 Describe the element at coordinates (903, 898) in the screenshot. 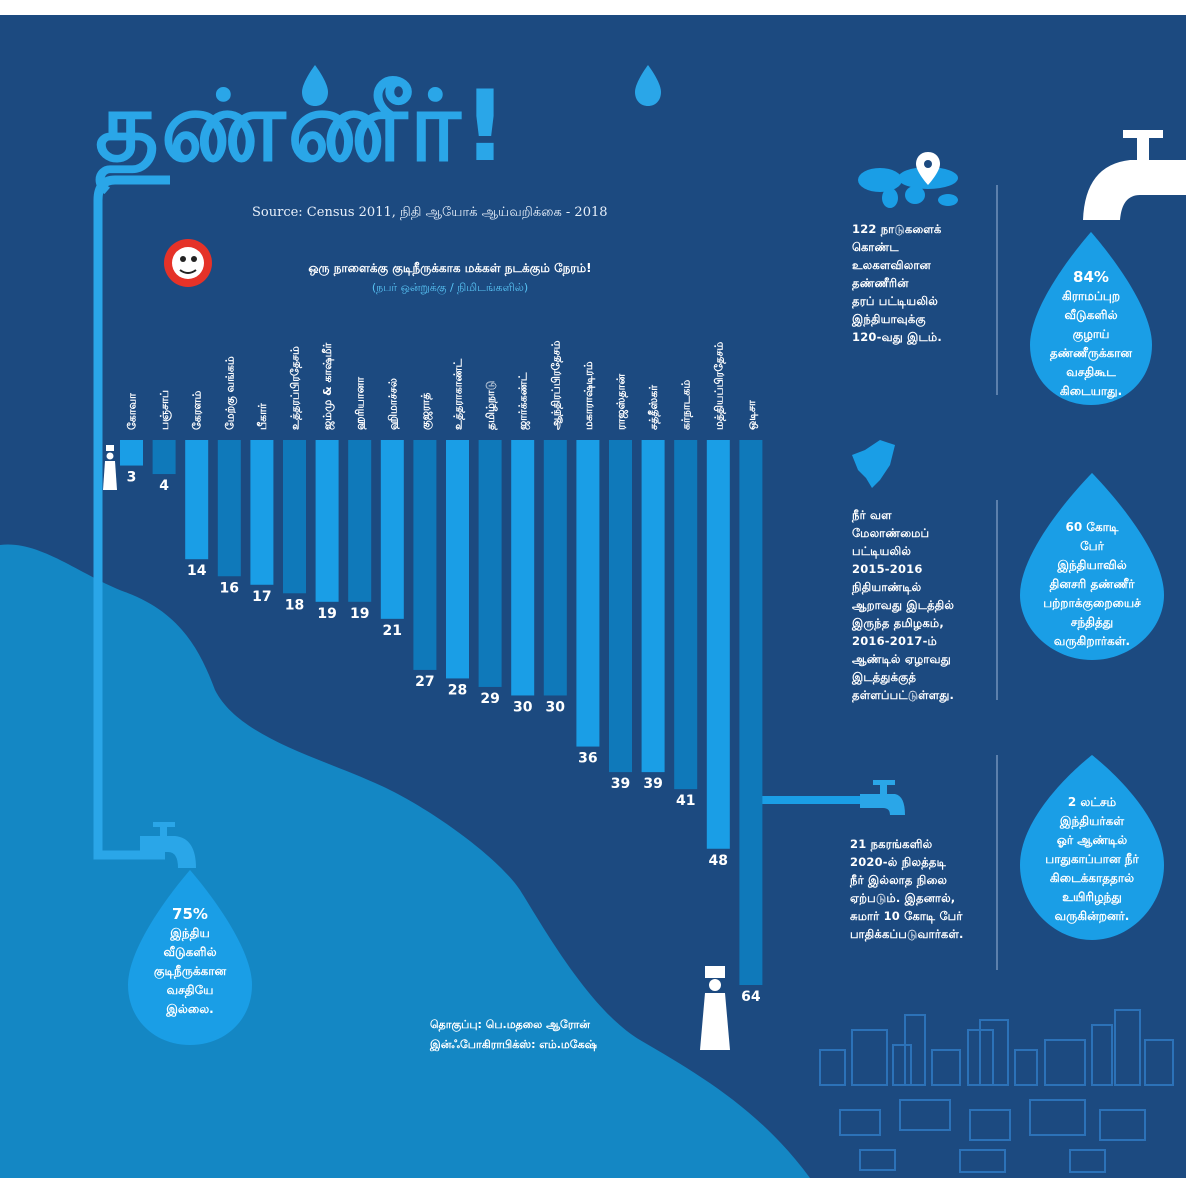

I see `fact-line: ஏற்படும். இதனால்,` at that location.